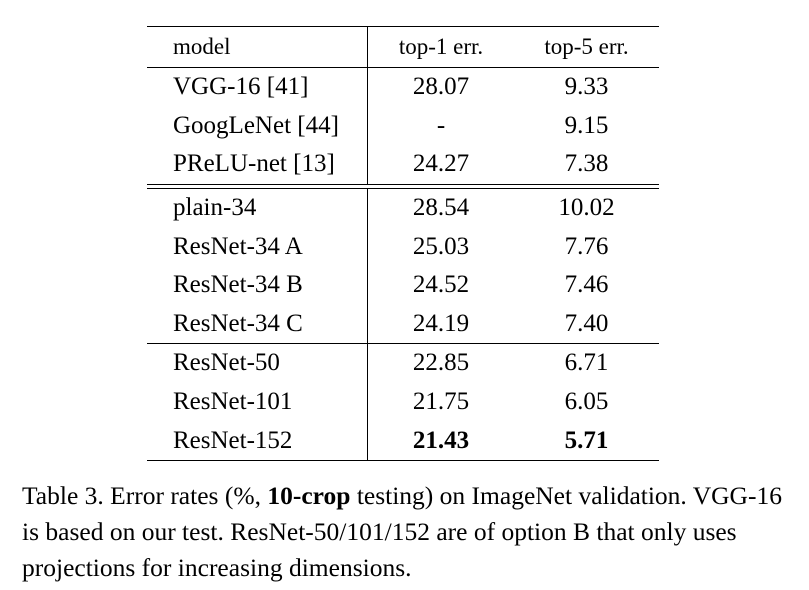  Describe the element at coordinates (257, 208) in the screenshot. I see `cell-model: plain-34` at that location.